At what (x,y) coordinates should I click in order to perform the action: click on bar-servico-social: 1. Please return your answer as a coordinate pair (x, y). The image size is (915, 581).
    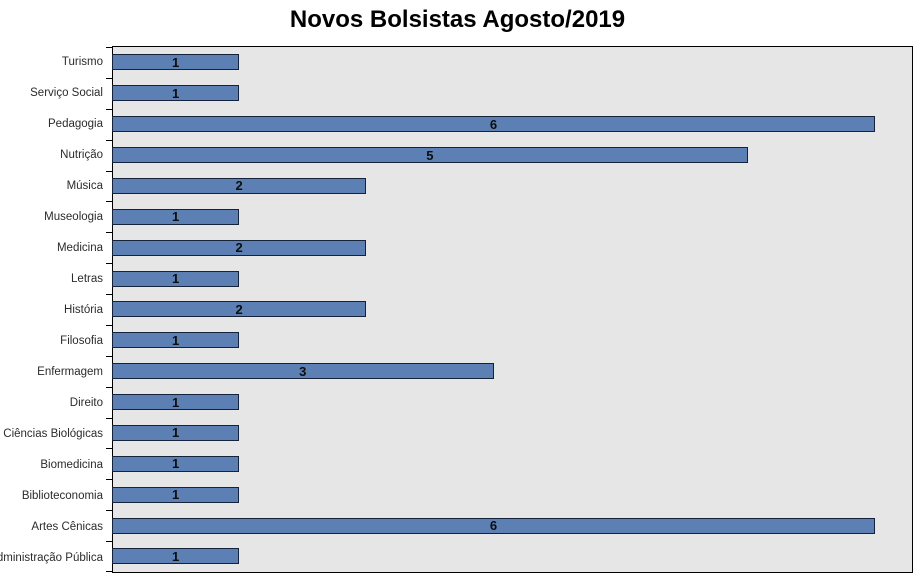
    Looking at the image, I should click on (176, 93).